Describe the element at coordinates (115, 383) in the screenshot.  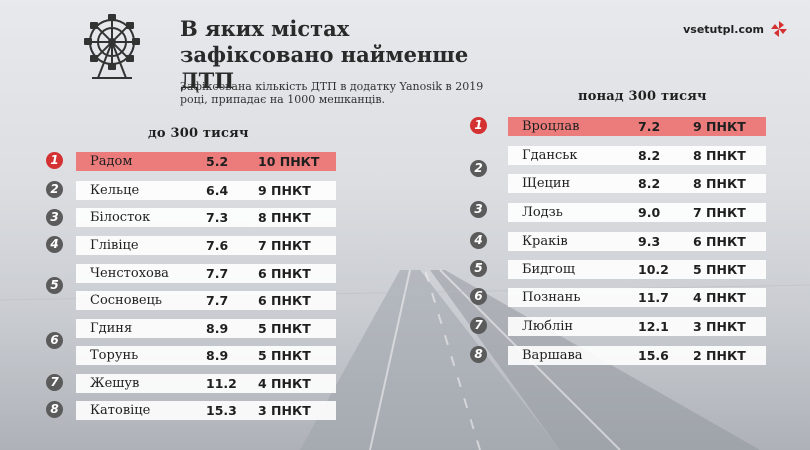
I see `city-name: Жешув` at that location.